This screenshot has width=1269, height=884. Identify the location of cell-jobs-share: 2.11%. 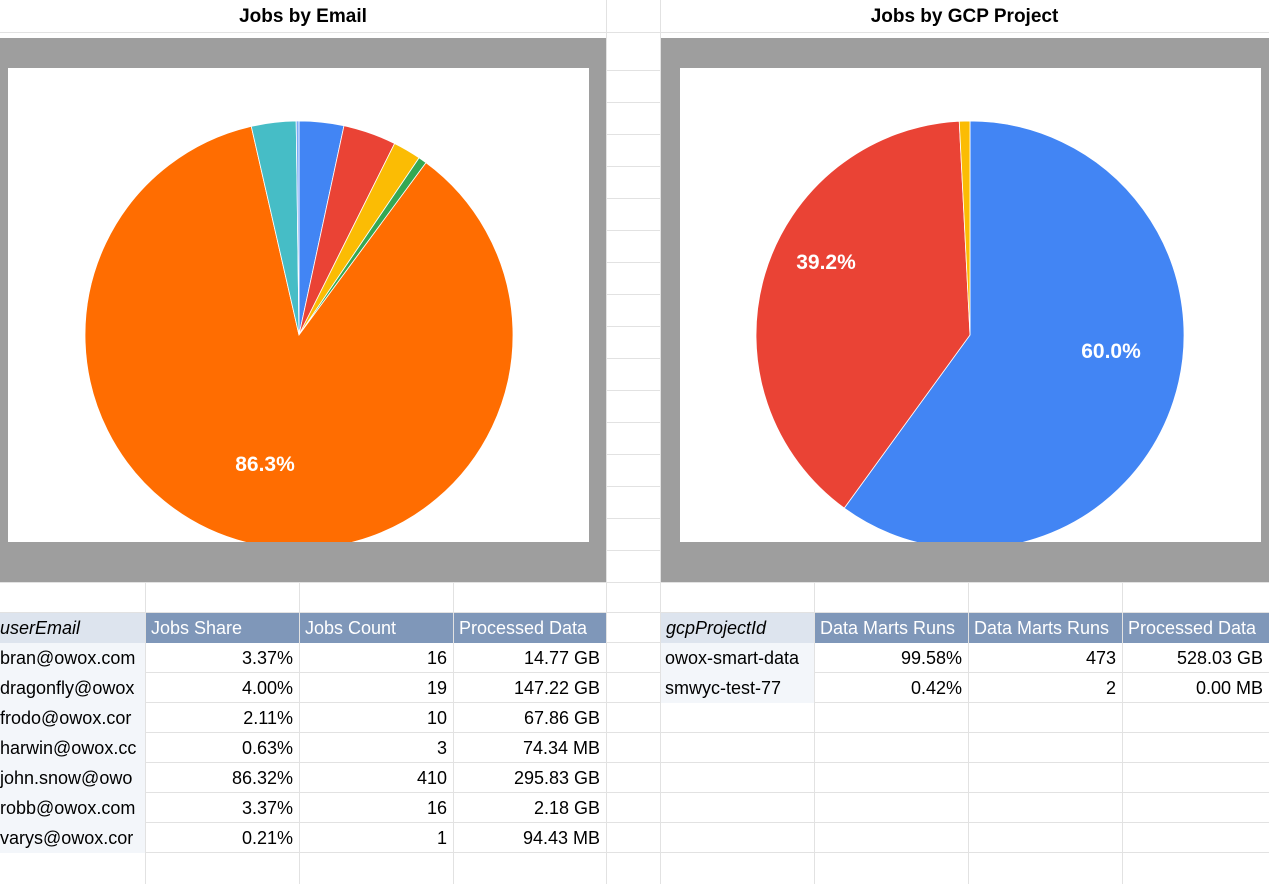
(268, 718).